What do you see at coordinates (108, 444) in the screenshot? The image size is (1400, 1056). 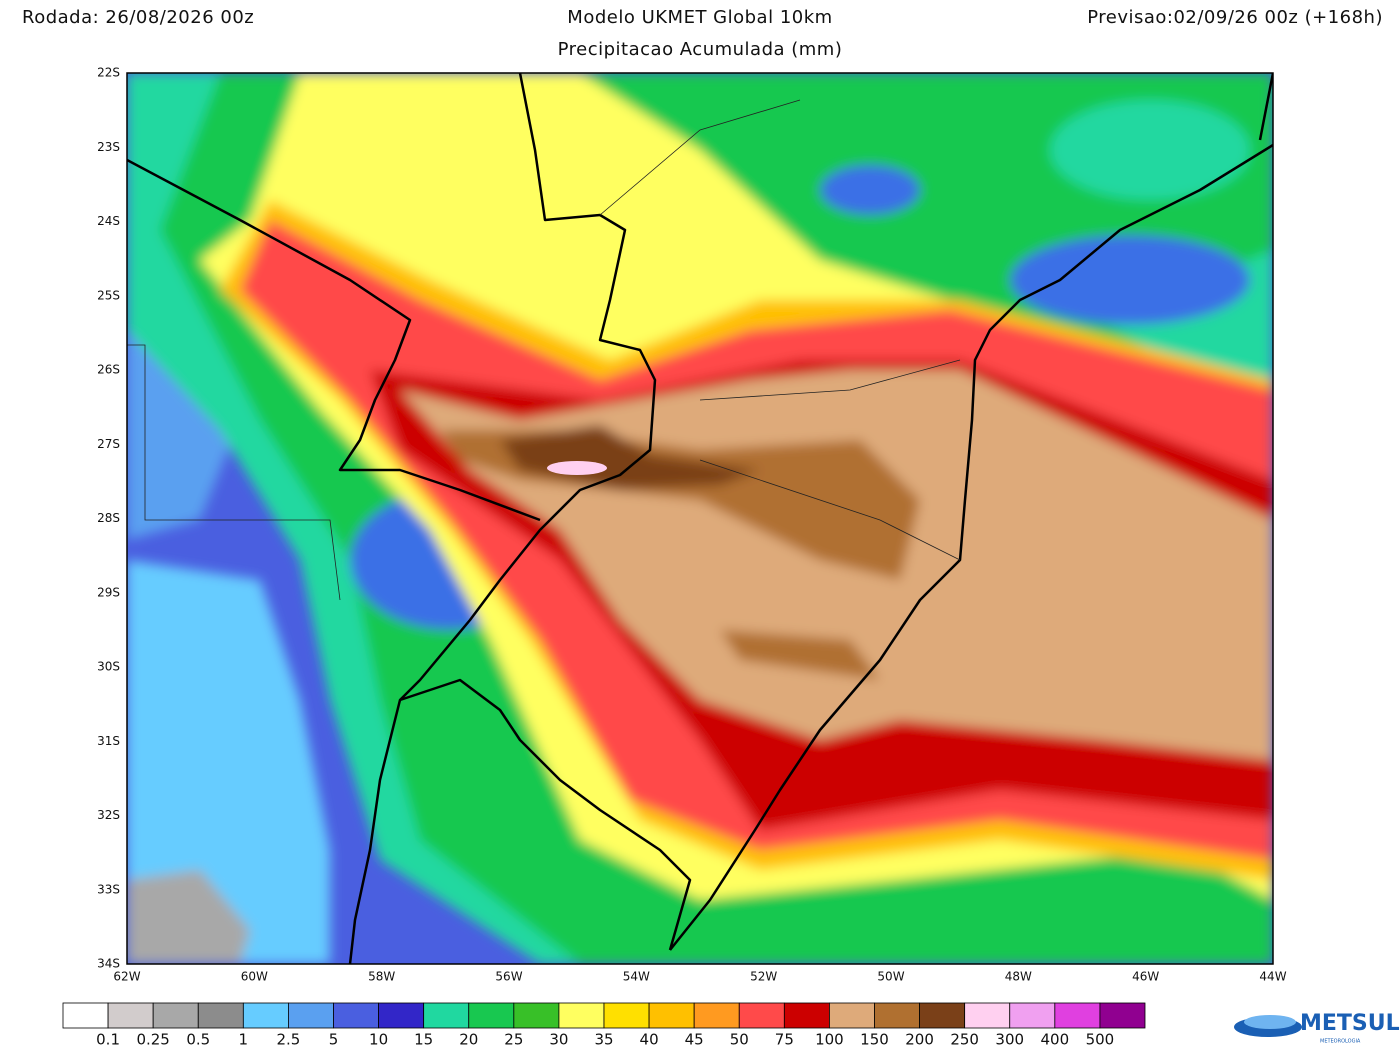 I see `lat-label: 27S` at bounding box center [108, 444].